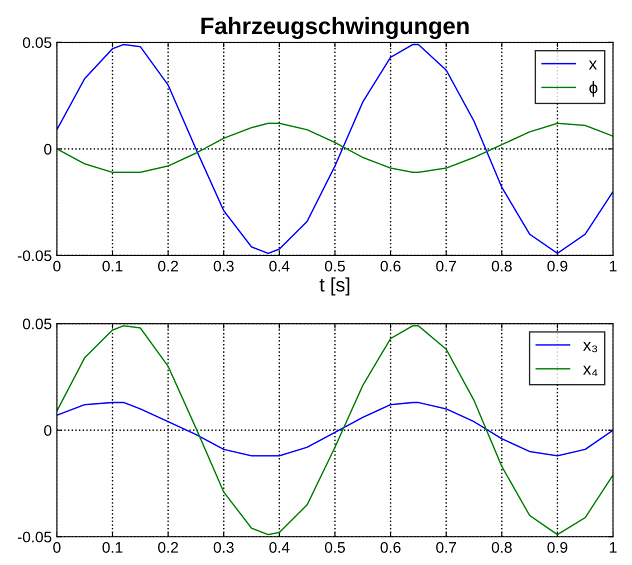  Describe the element at coordinates (592, 65) in the screenshot. I see `legend-label: x` at that location.